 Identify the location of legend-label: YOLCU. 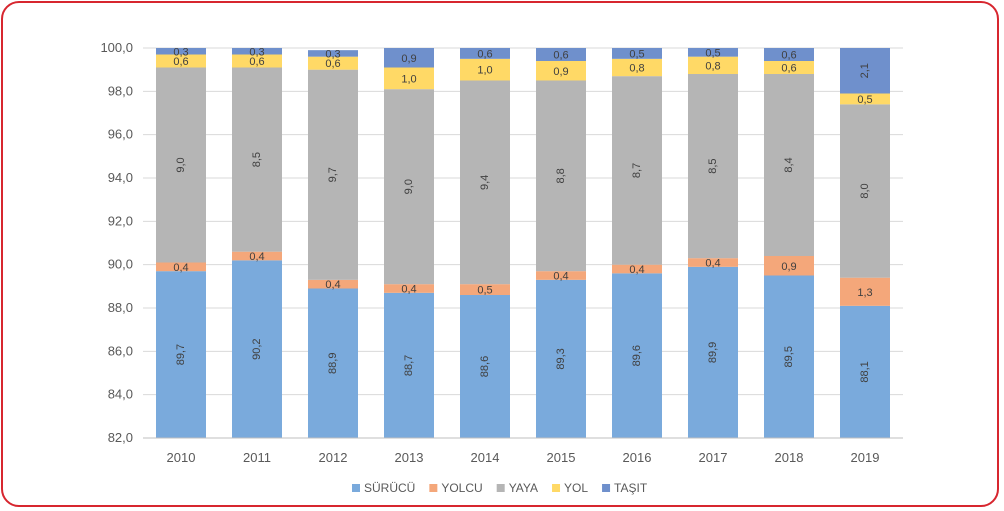
(461, 488).